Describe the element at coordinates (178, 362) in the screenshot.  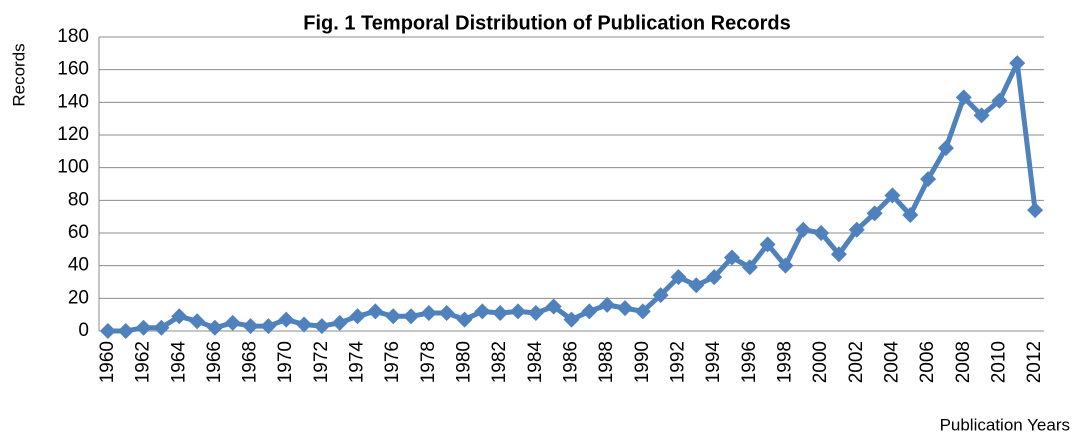
I see `x-tick-label: 1964` at that location.